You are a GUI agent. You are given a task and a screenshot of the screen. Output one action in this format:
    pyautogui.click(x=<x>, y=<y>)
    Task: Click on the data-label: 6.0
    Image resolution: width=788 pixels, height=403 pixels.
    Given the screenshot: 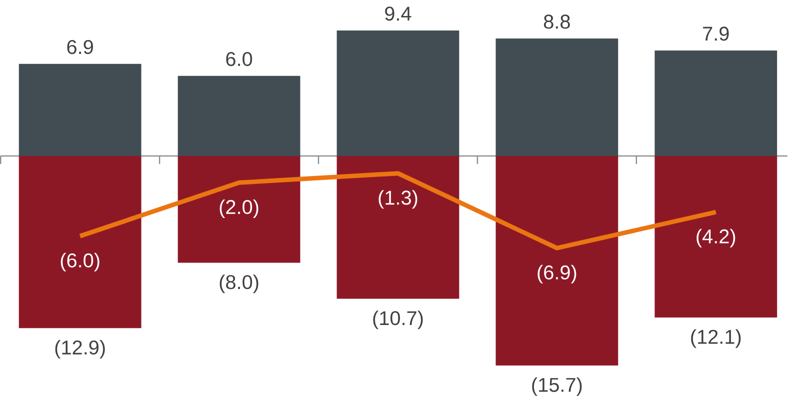 What is the action you would take?
    pyautogui.click(x=239, y=59)
    